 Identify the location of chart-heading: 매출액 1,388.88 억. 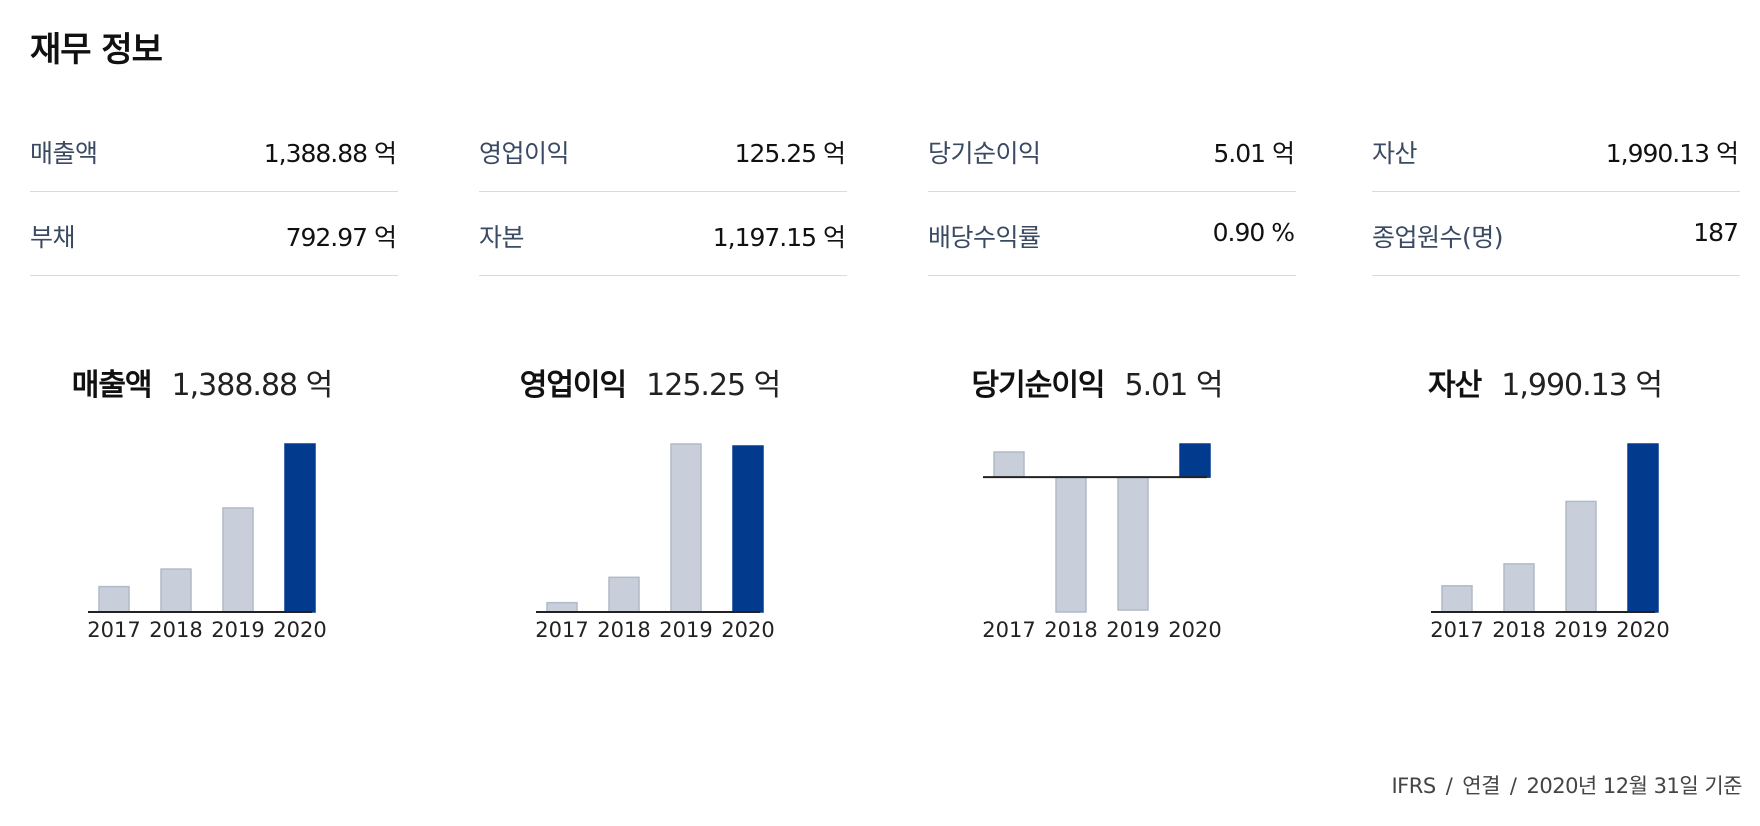
(202, 382).